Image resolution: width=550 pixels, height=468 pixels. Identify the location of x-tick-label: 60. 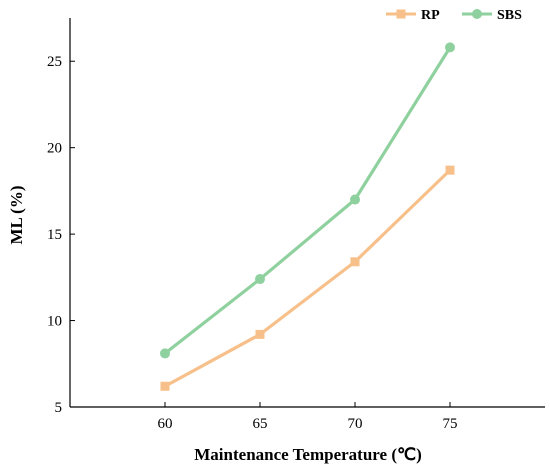
(165, 424).